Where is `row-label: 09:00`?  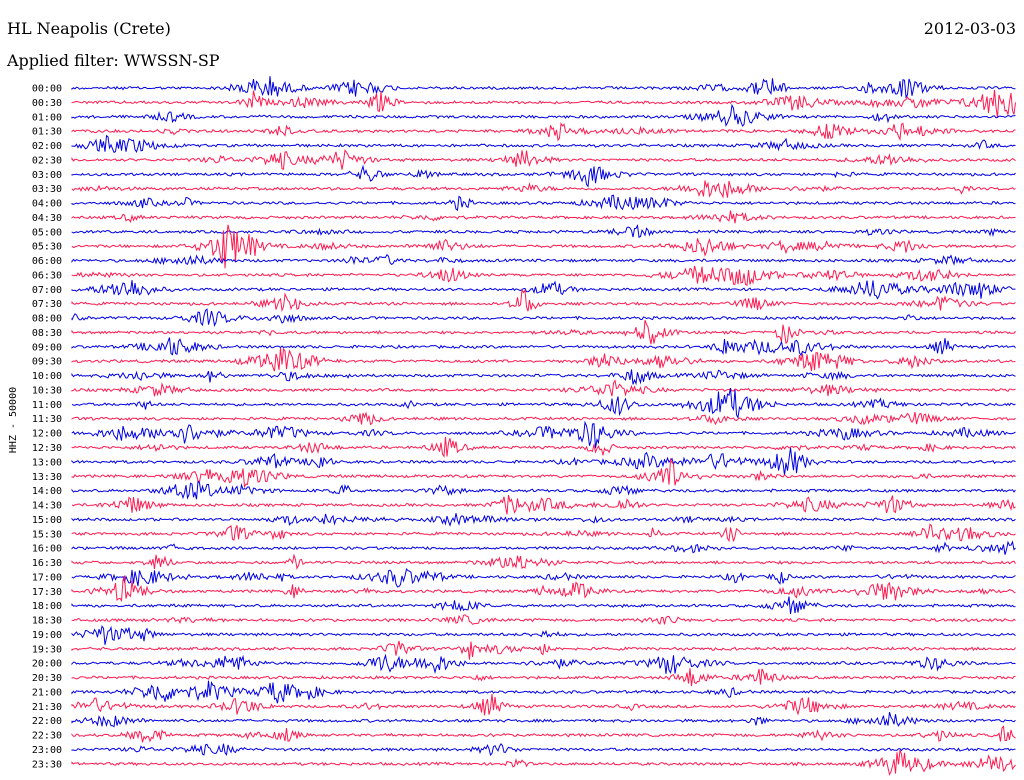
row-label: 09:00 is located at coordinates (47, 347).